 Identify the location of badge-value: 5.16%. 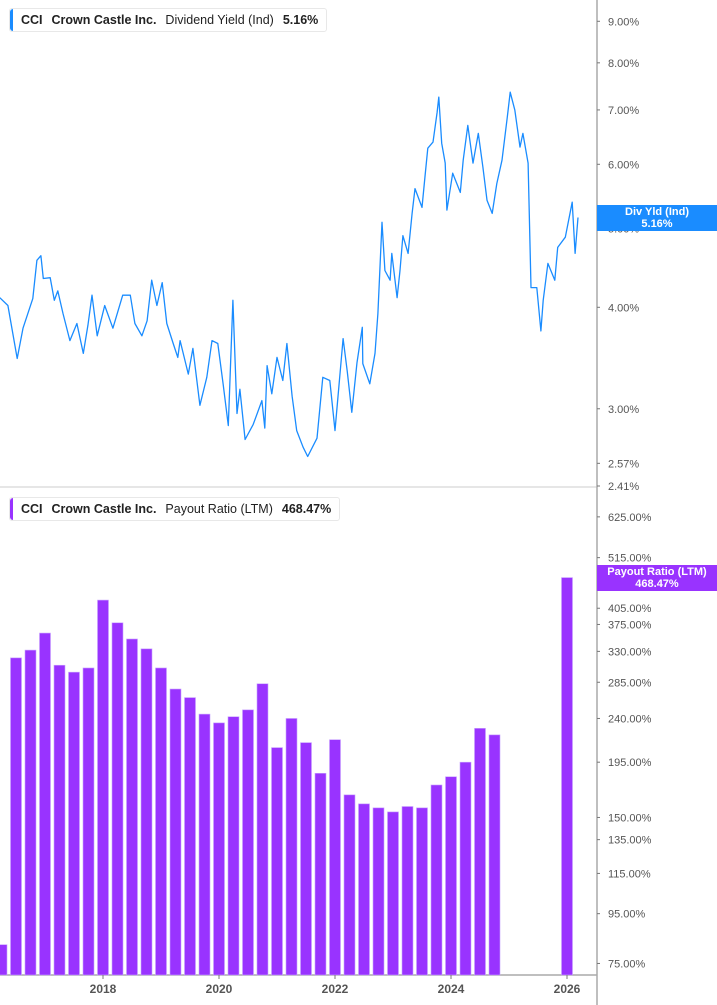
(657, 224).